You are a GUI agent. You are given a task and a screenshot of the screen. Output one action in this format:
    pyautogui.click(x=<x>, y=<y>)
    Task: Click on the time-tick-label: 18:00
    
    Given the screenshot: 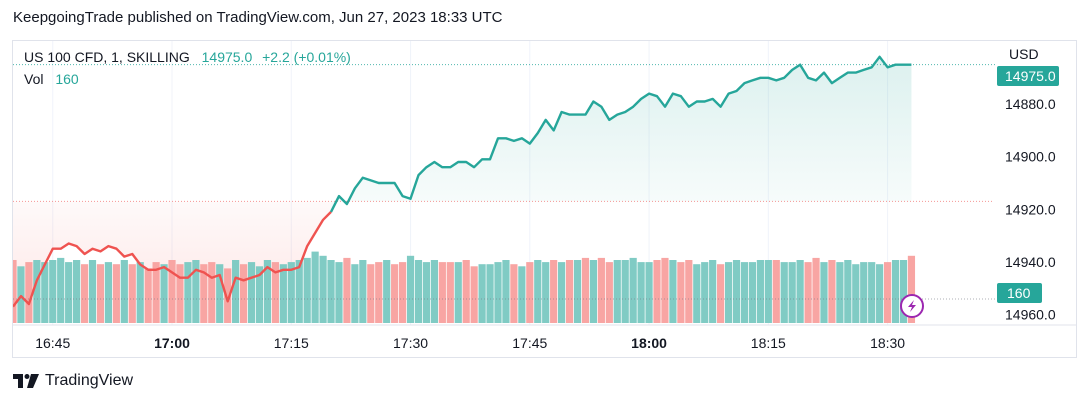 What is the action you would take?
    pyautogui.click(x=649, y=343)
    